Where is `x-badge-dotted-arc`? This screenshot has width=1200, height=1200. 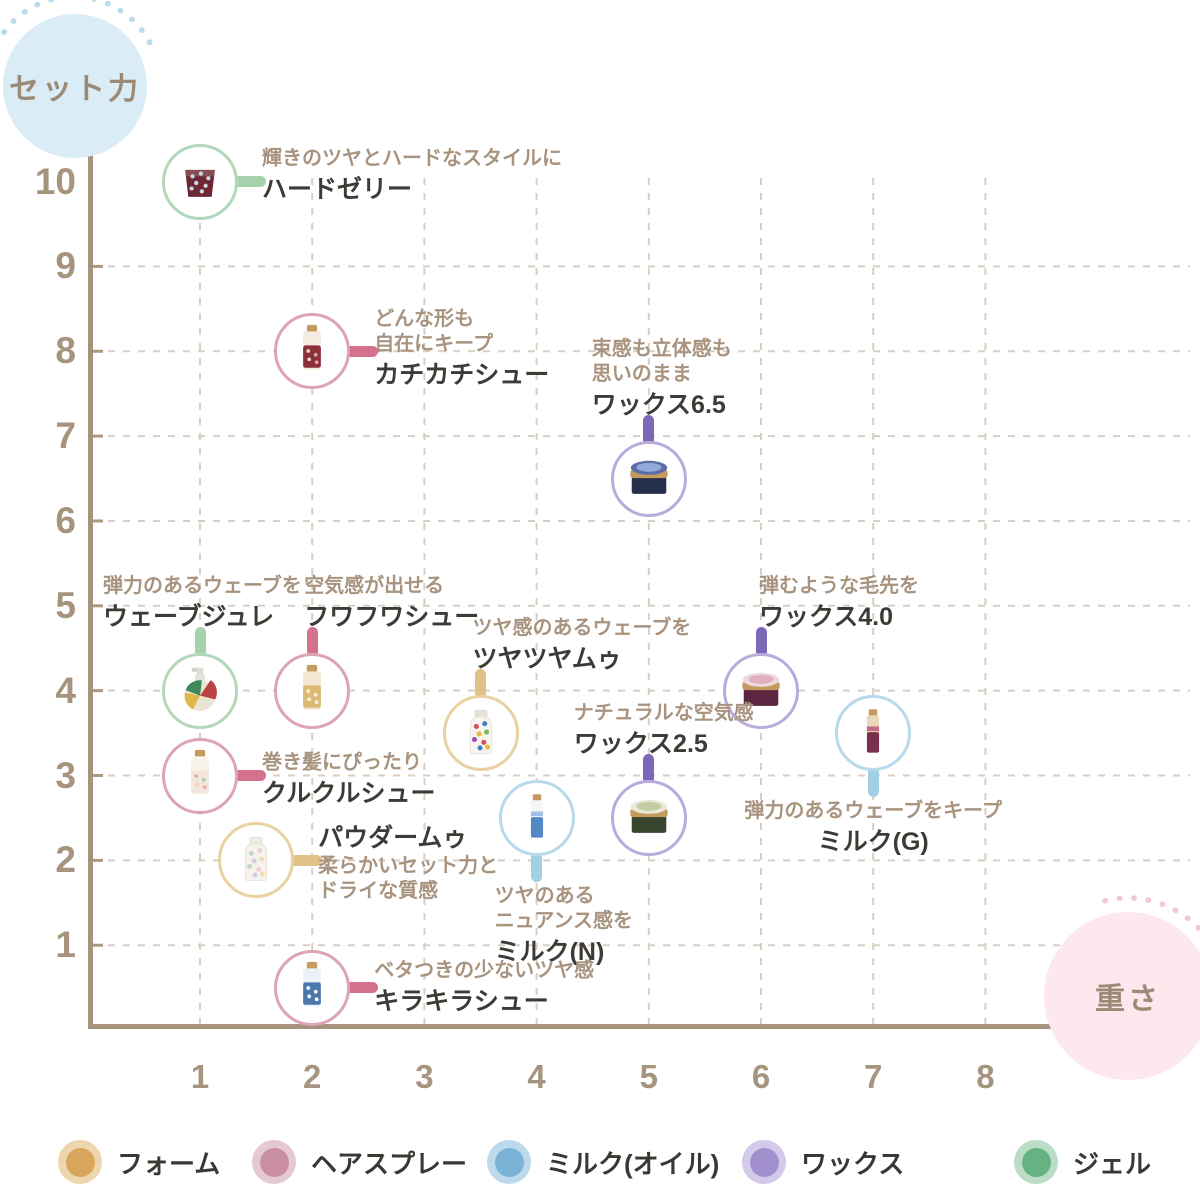 x-badge-dotted-arc is located at coordinates (1145, 914).